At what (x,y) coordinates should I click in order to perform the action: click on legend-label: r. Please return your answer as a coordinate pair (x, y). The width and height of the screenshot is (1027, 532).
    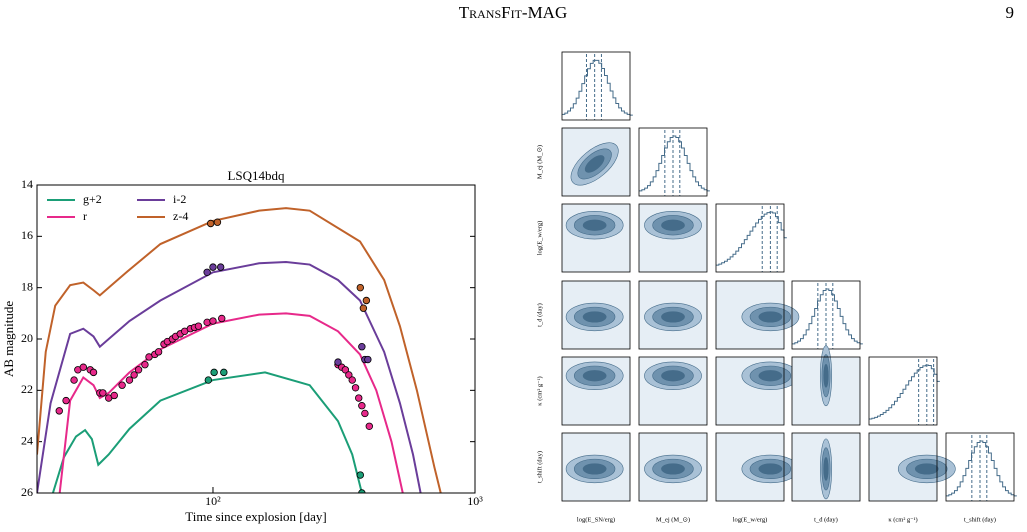
    Looking at the image, I should click on (85, 216).